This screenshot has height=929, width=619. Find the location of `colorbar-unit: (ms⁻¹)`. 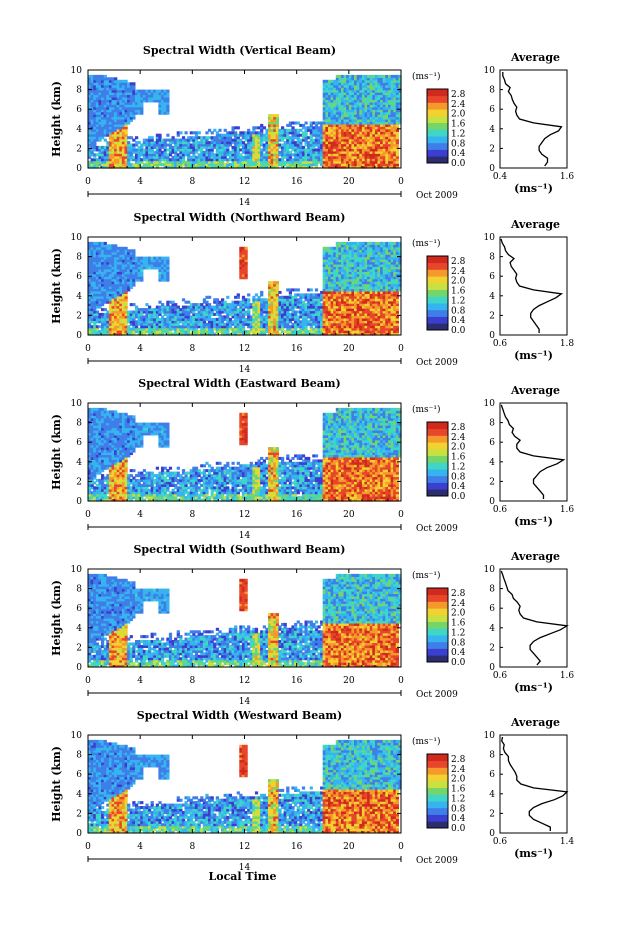

colorbar-unit: (ms⁻¹) is located at coordinates (426, 76).